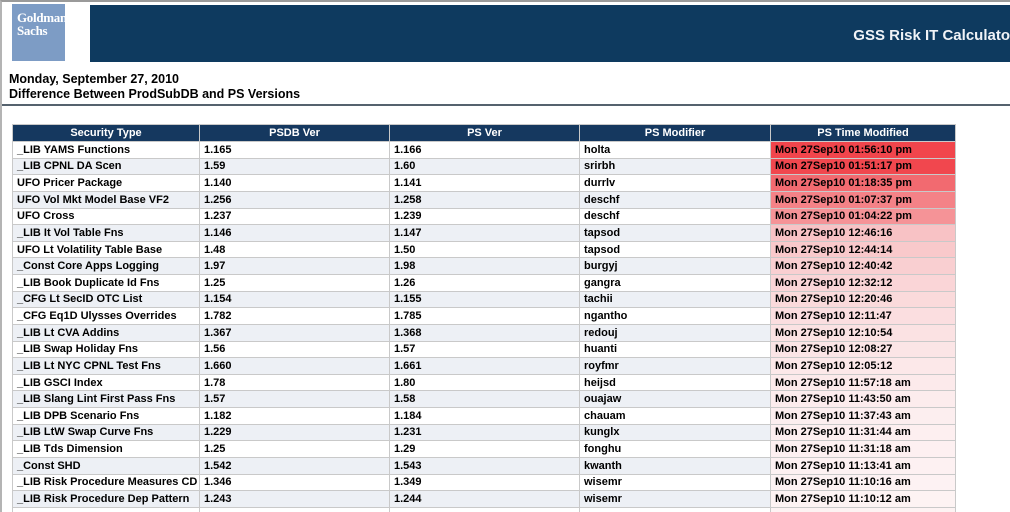 The height and width of the screenshot is (512, 1010). Describe the element at coordinates (106, 465) in the screenshot. I see `security-type-cell: _Const SHD` at that location.